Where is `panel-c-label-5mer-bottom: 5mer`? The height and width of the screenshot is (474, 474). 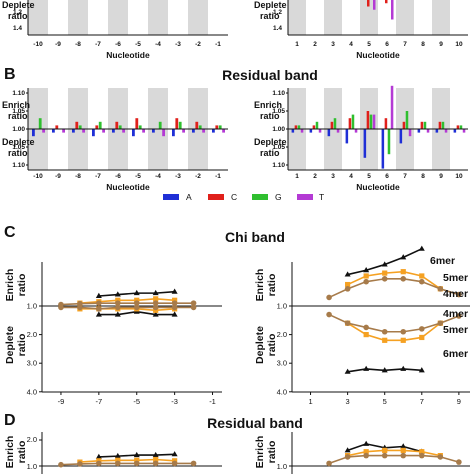
panel-c-label-5mer-bottom: 5mer is located at coordinates (455, 330).